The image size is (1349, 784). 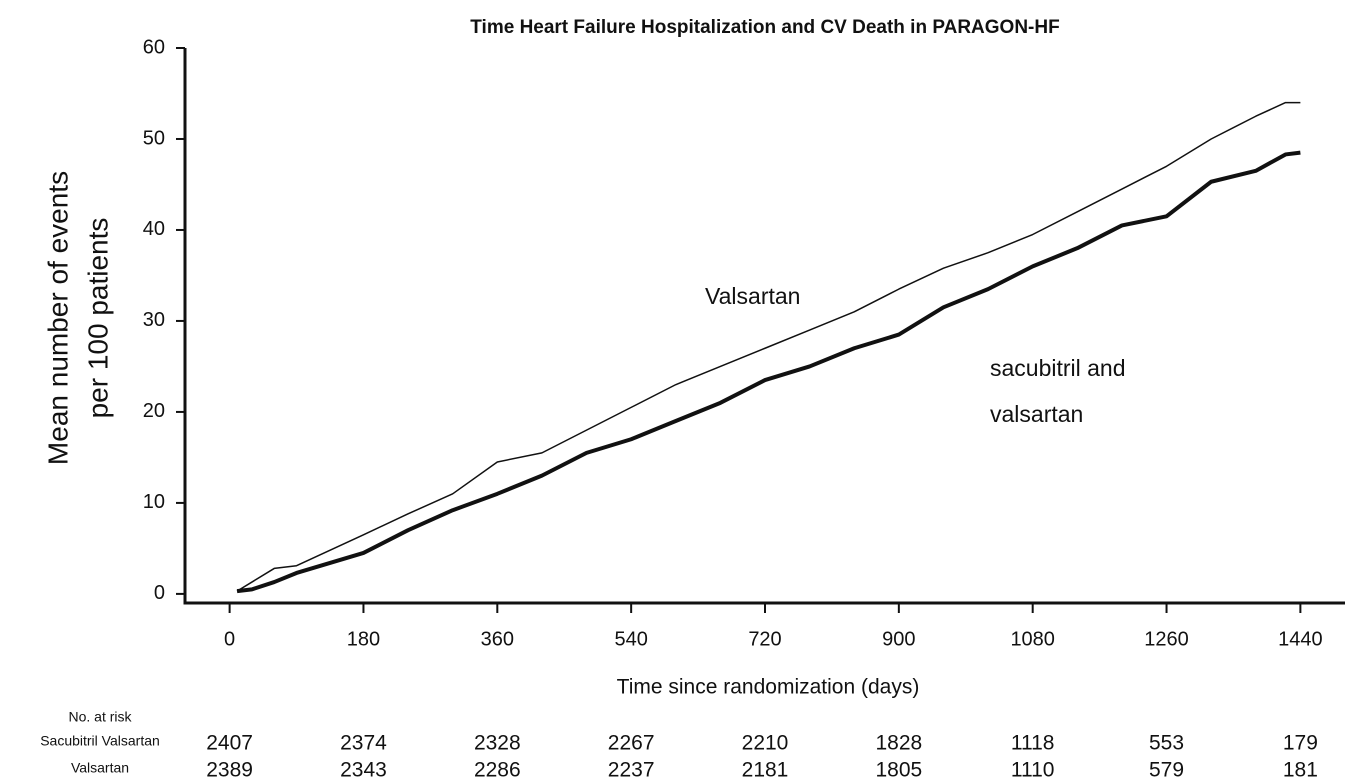 What do you see at coordinates (154, 411) in the screenshot?
I see `y-tick-label: 20` at bounding box center [154, 411].